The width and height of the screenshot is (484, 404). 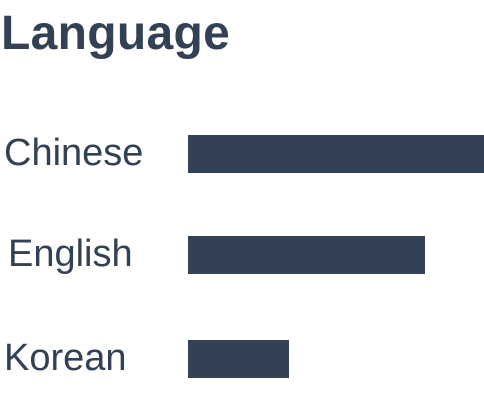 I want to click on proficiency-track-english, so click(x=336, y=255).